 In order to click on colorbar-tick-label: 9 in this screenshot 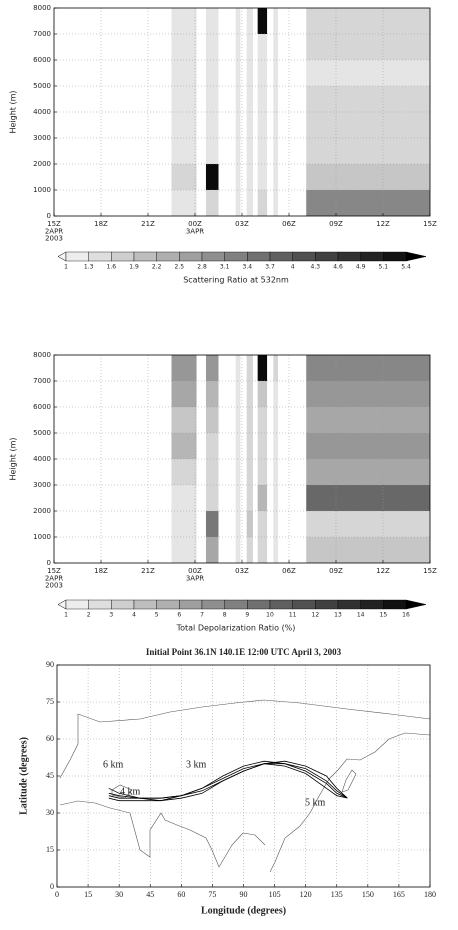, I will do `click(247, 615)`.